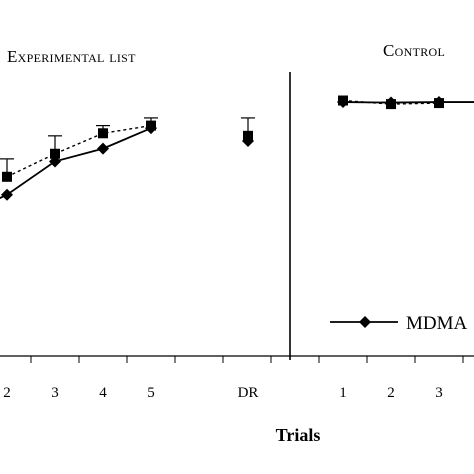 Image resolution: width=474 pixels, height=474 pixels. I want to click on x-tick-label: 1, so click(343, 393).